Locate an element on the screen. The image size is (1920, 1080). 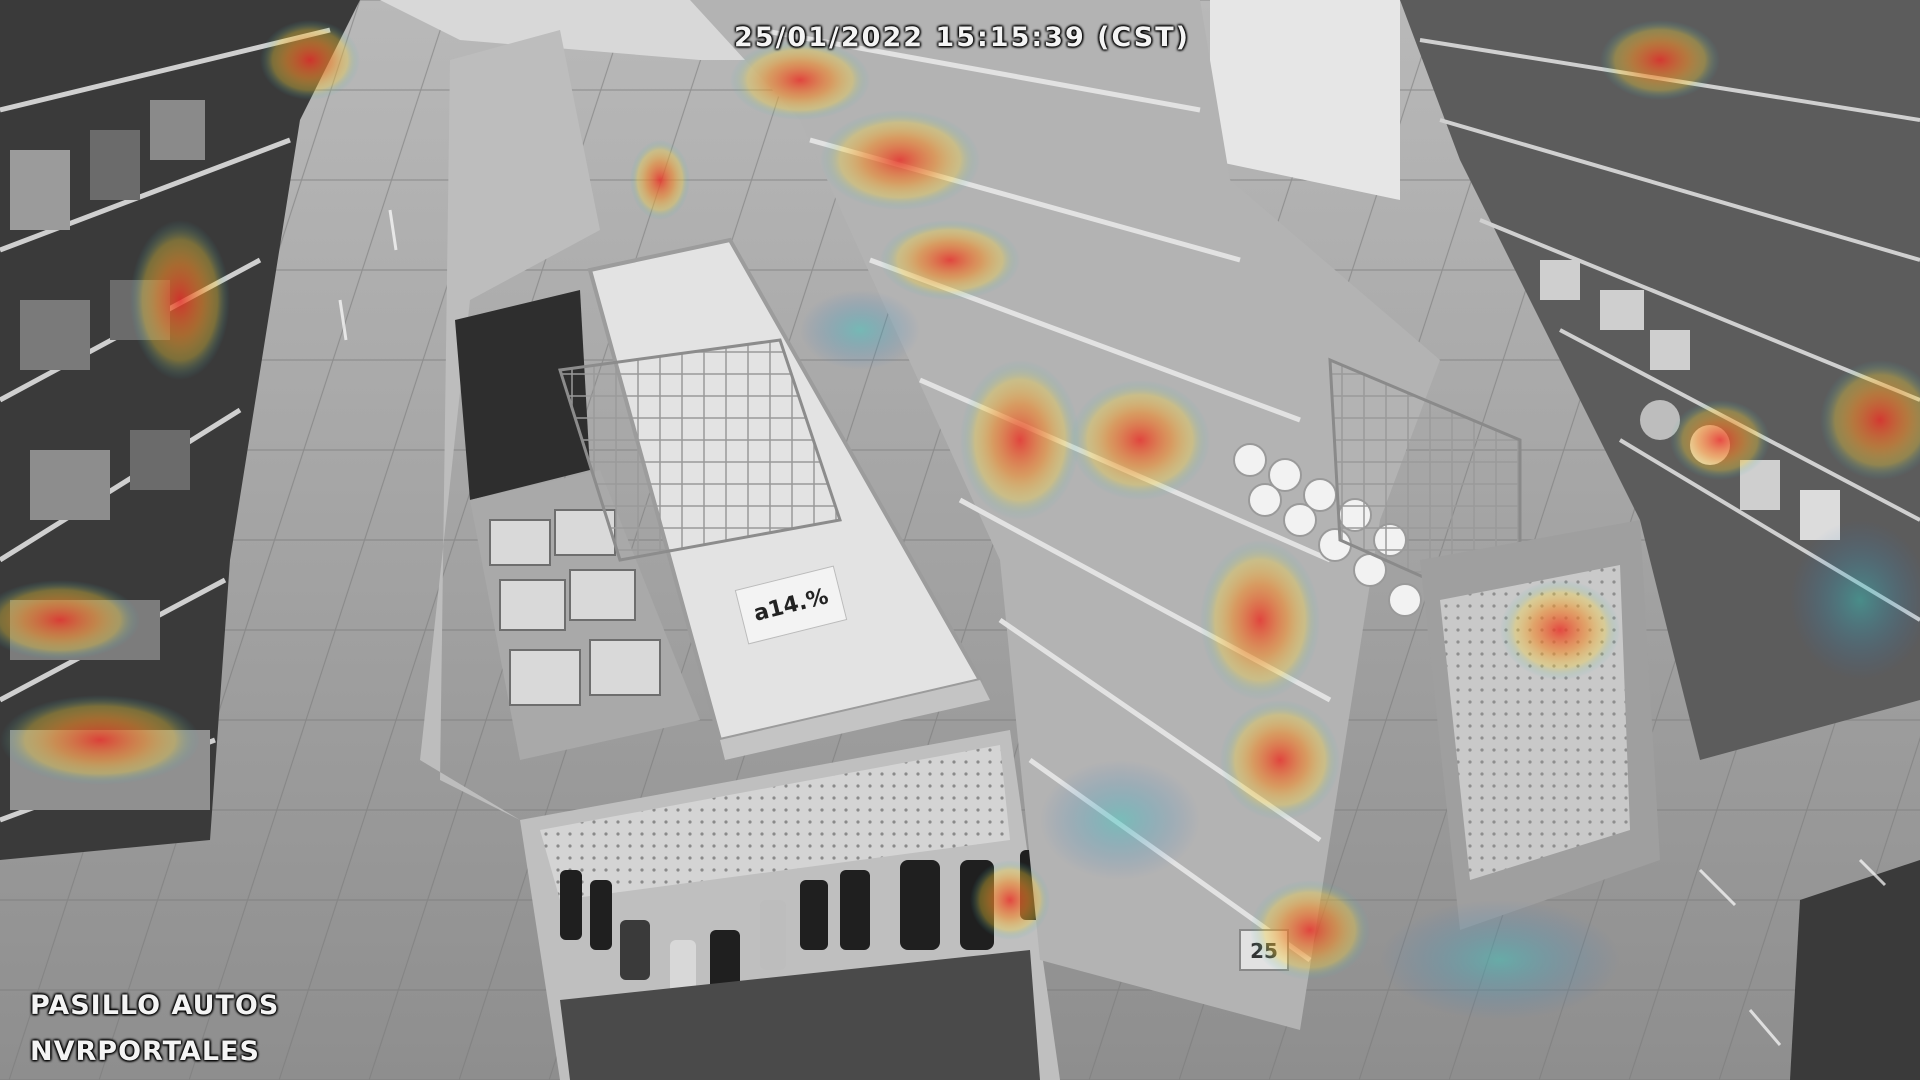
front-endcap-lower-shelf is located at coordinates (800, 1015).